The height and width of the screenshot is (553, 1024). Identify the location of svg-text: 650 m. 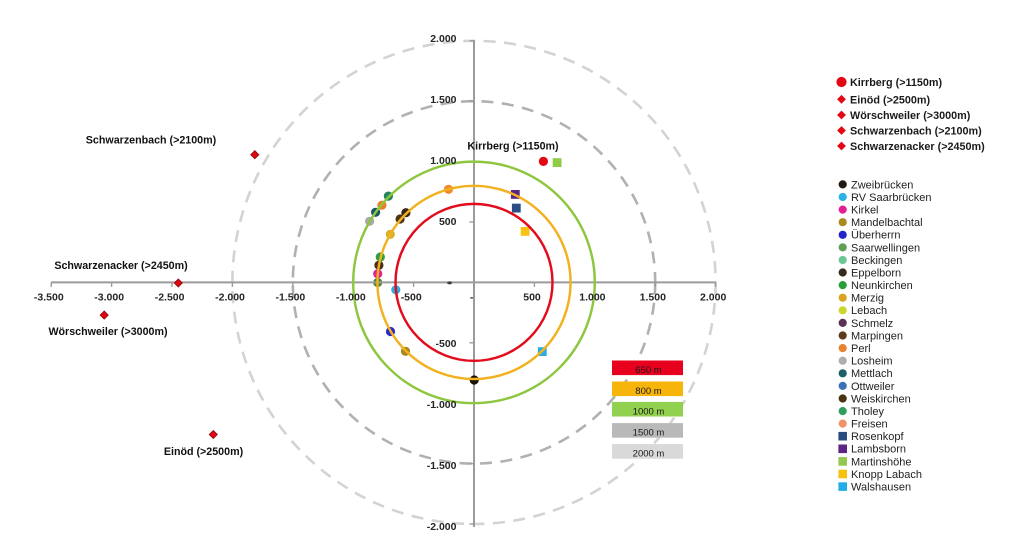
(648, 370).